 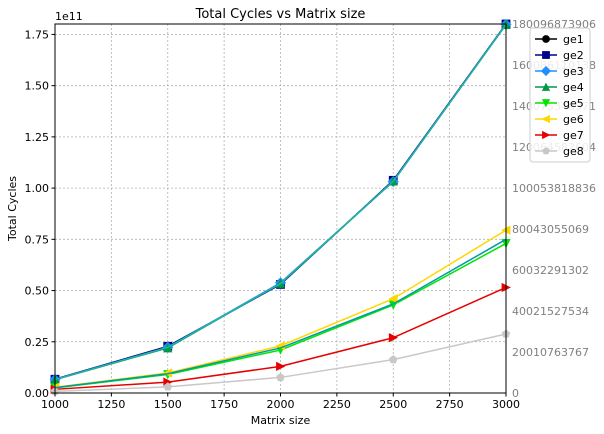 What do you see at coordinates (168, 404) in the screenshot?
I see `x-tick-label: 1500` at bounding box center [168, 404].